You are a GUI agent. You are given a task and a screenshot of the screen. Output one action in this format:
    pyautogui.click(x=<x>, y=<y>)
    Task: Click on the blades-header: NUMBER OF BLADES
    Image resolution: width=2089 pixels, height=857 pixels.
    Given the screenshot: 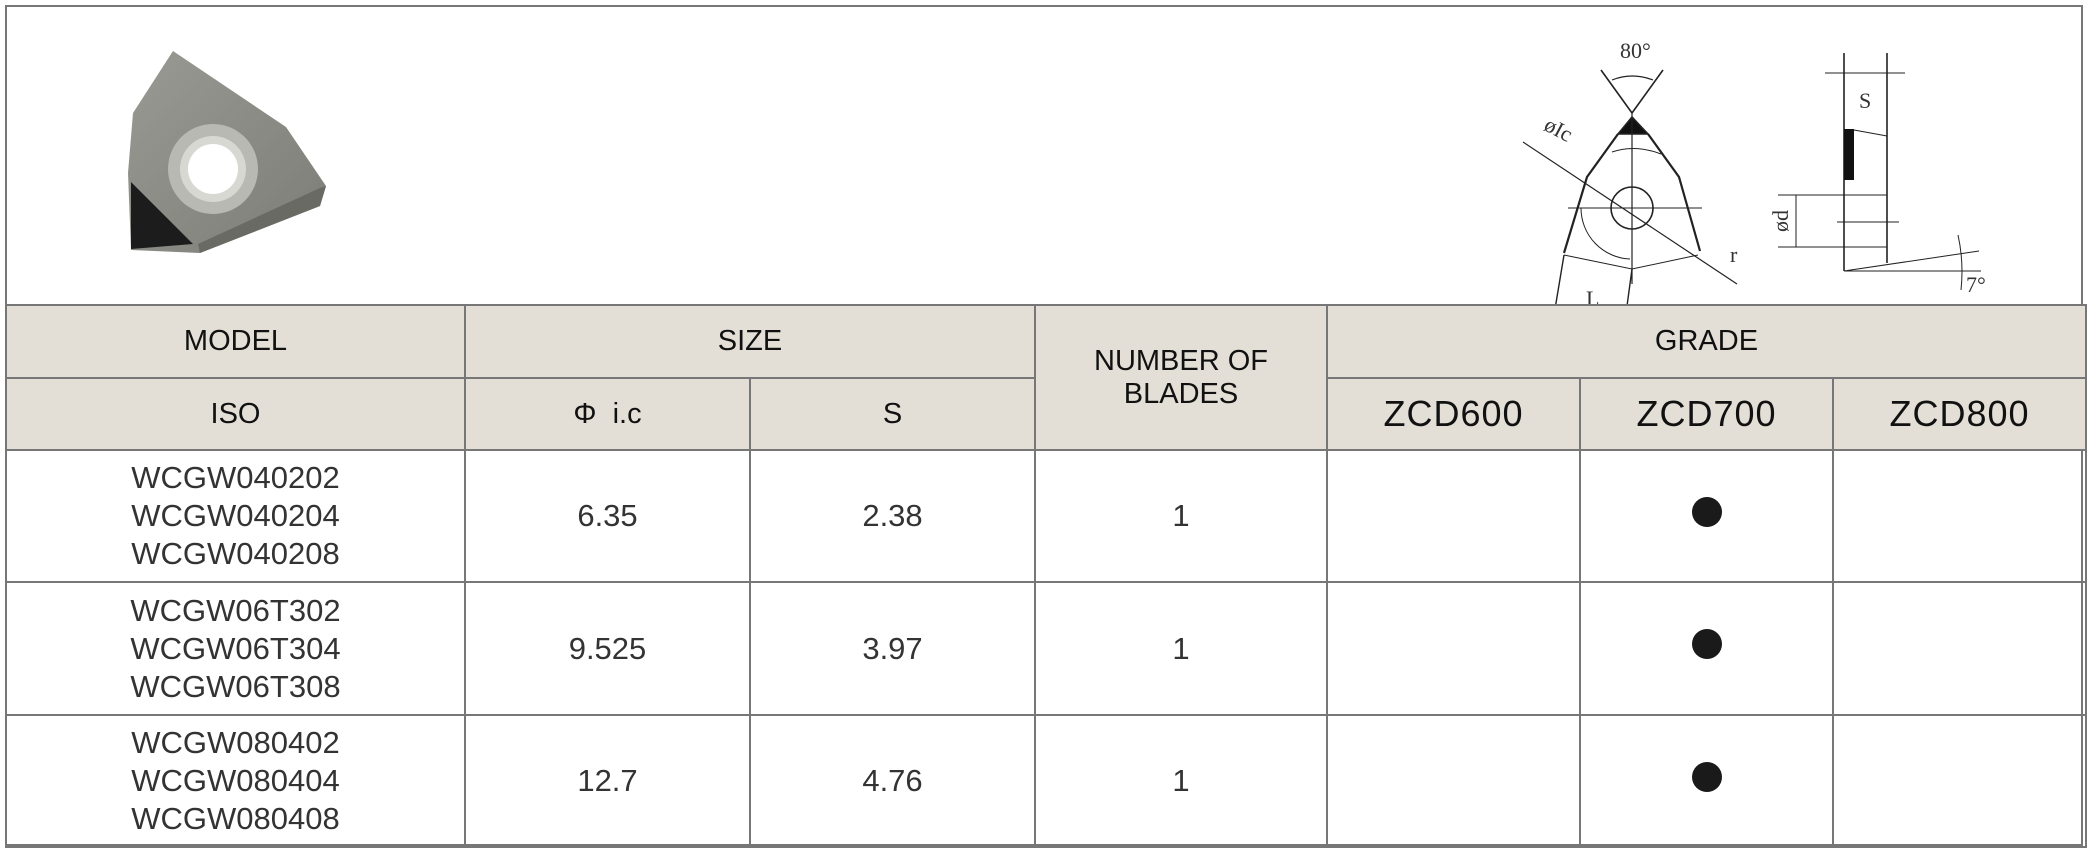 What is the action you would take?
    pyautogui.click(x=1181, y=377)
    